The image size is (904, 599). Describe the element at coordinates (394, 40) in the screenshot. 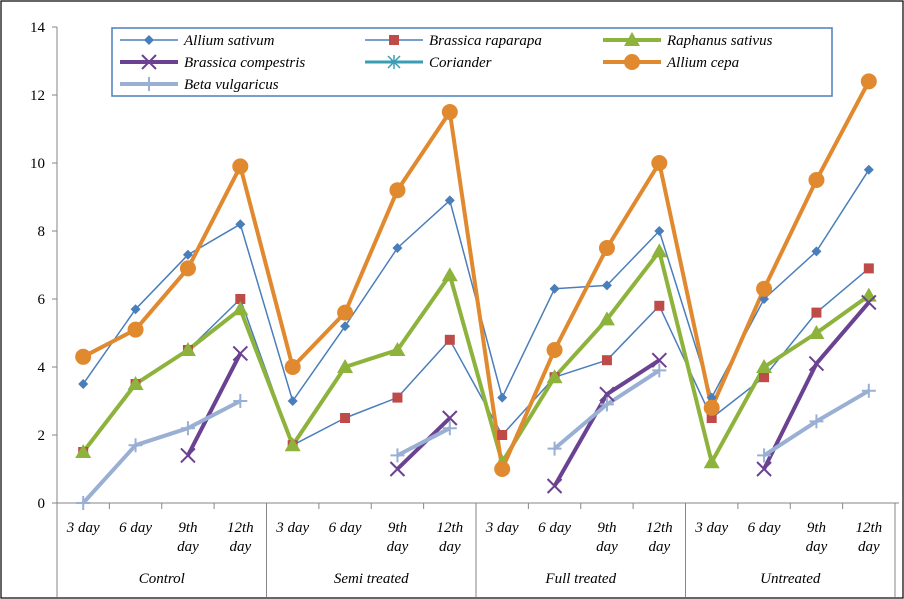

I see `legend-marker-brassica-raparapa` at that location.